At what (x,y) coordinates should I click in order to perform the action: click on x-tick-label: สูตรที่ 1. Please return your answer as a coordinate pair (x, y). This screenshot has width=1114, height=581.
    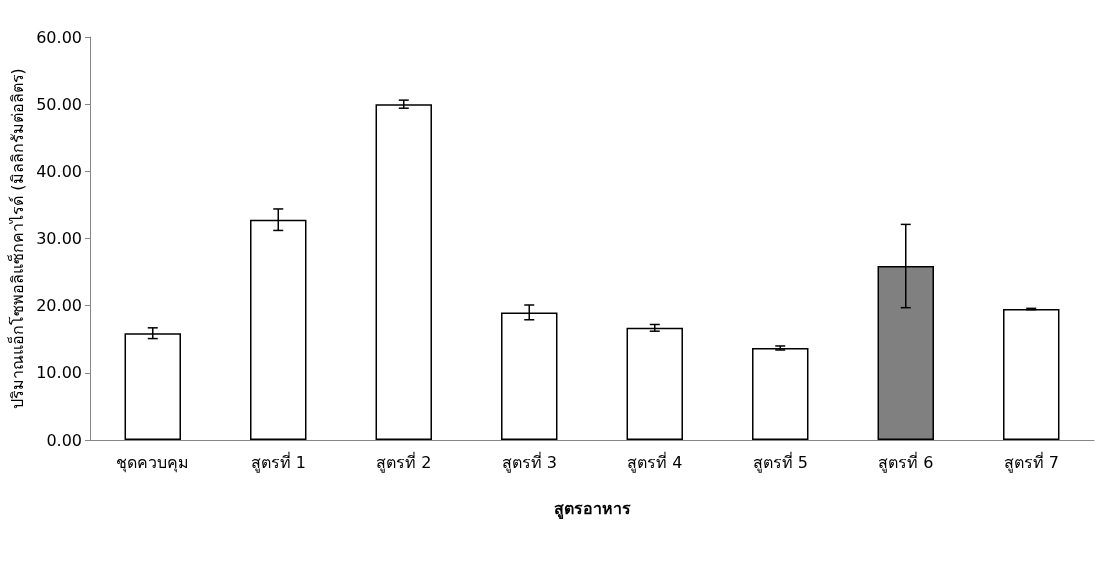
    Looking at the image, I should click on (278, 461).